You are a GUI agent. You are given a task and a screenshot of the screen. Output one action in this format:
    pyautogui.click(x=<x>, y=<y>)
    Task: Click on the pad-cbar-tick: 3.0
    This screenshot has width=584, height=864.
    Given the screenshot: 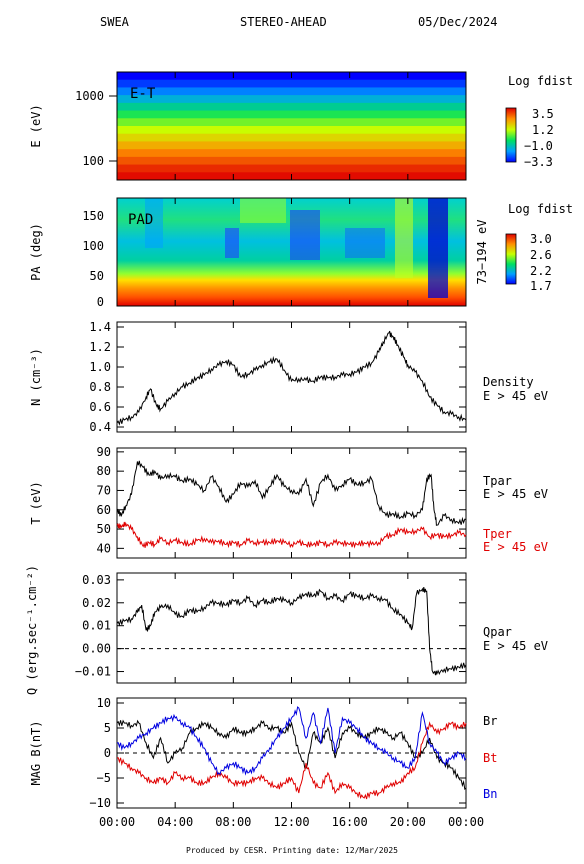 What is the action you would take?
    pyautogui.click(x=541, y=239)
    